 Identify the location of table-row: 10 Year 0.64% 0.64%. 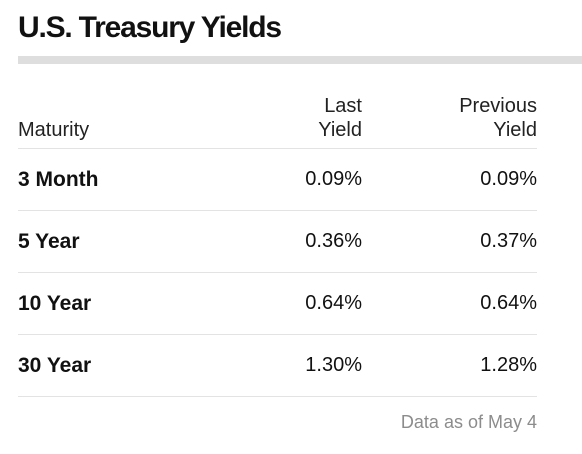
(277, 304).